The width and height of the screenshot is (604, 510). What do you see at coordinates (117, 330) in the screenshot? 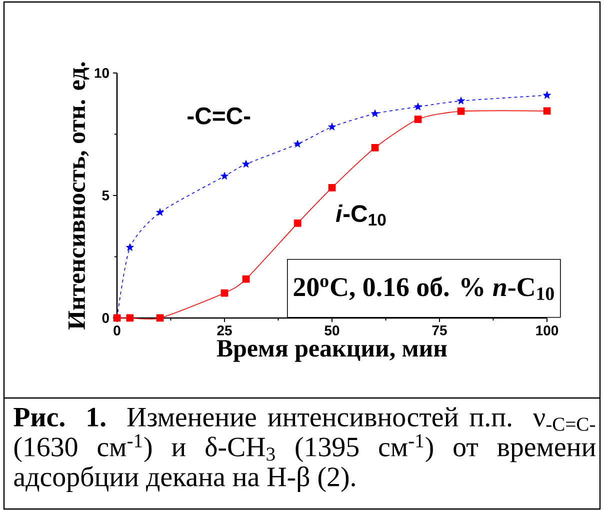
I see `x-tick-label: 0` at bounding box center [117, 330].